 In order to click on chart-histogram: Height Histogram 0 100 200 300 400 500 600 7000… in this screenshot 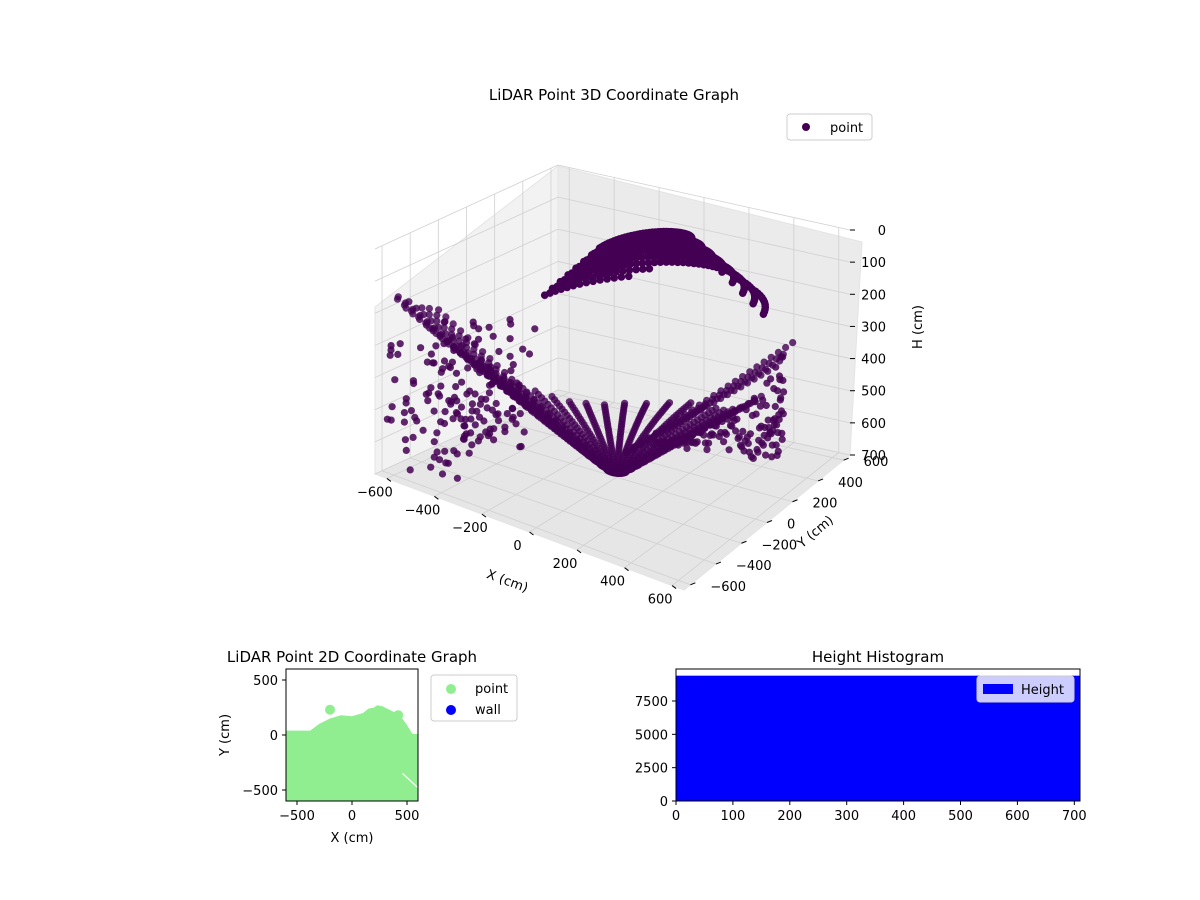, I will do `click(861, 736)`.